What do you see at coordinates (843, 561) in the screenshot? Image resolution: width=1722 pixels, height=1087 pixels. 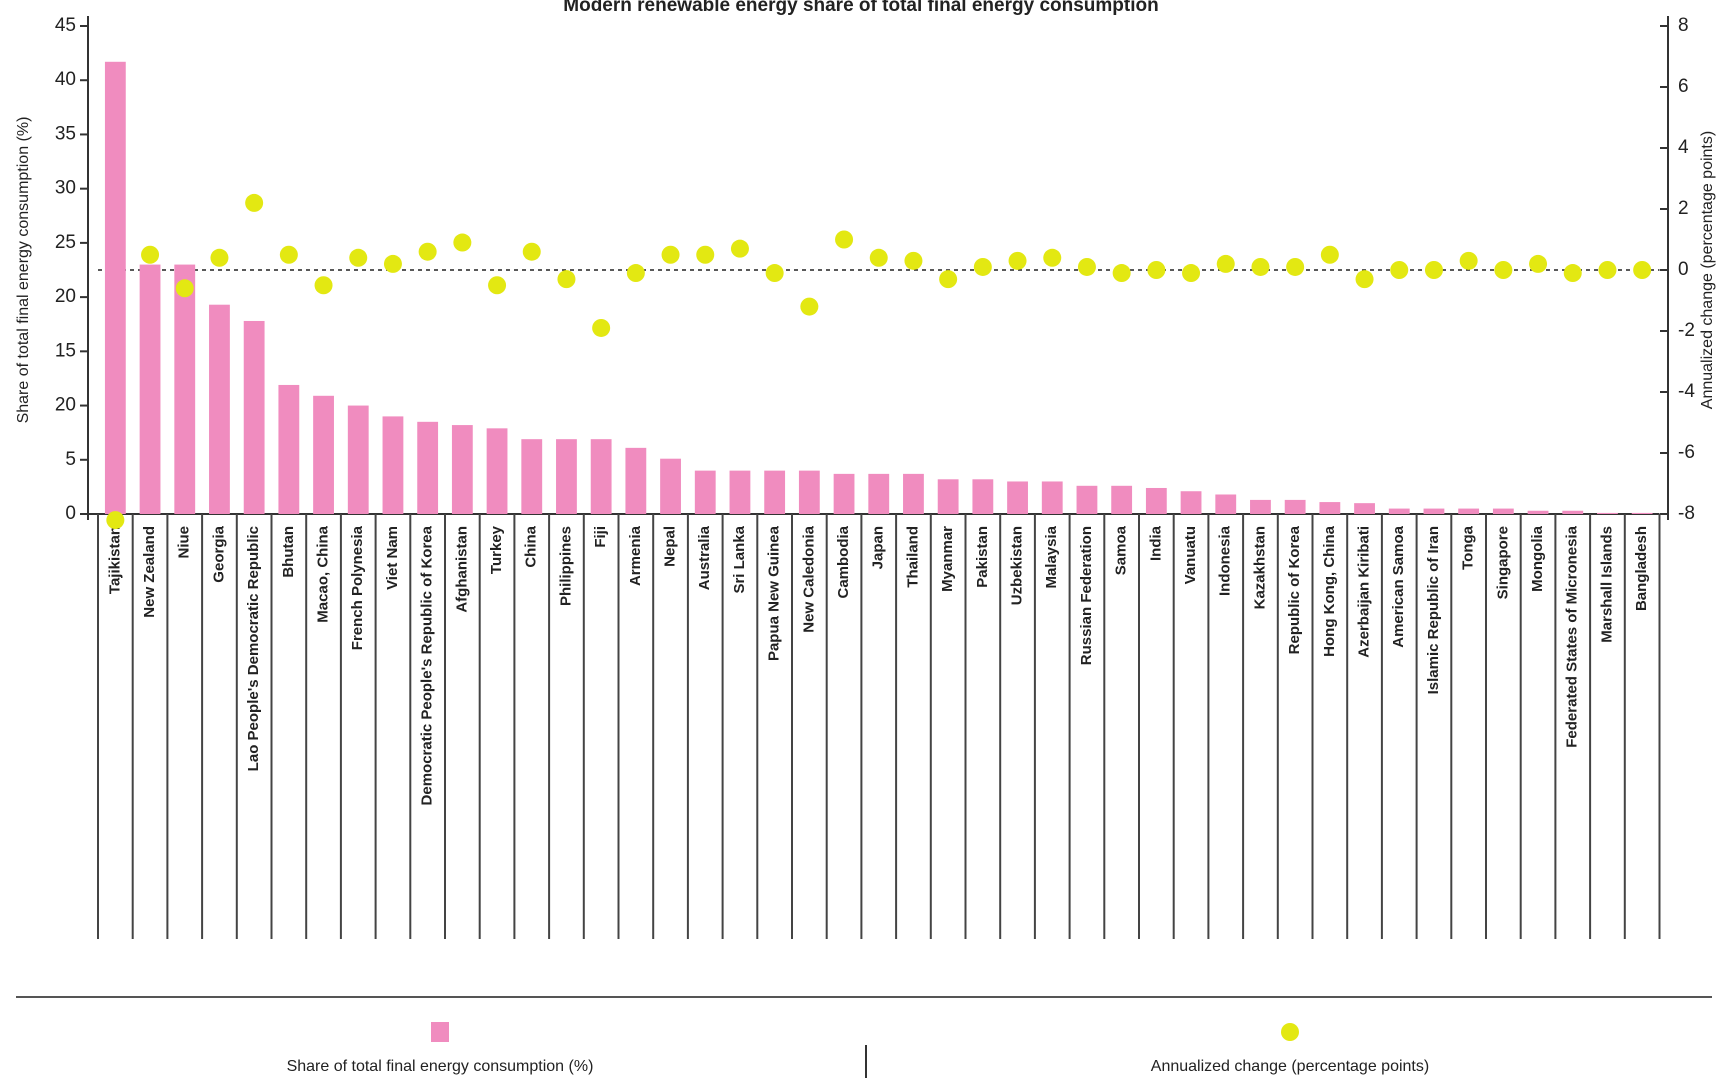 I see `x-tick-label: Cambodia` at bounding box center [843, 561].